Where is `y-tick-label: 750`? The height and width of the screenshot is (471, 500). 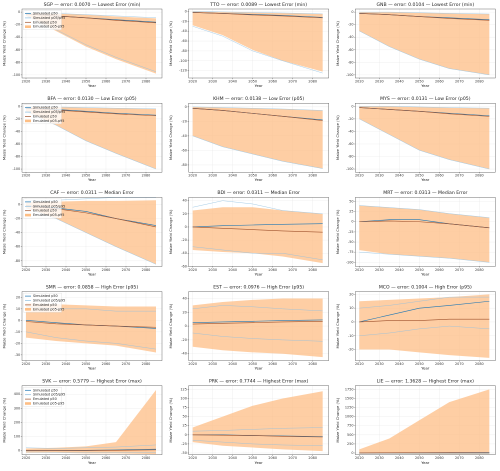 y-tick-label: 750 is located at coordinates (350, 426).